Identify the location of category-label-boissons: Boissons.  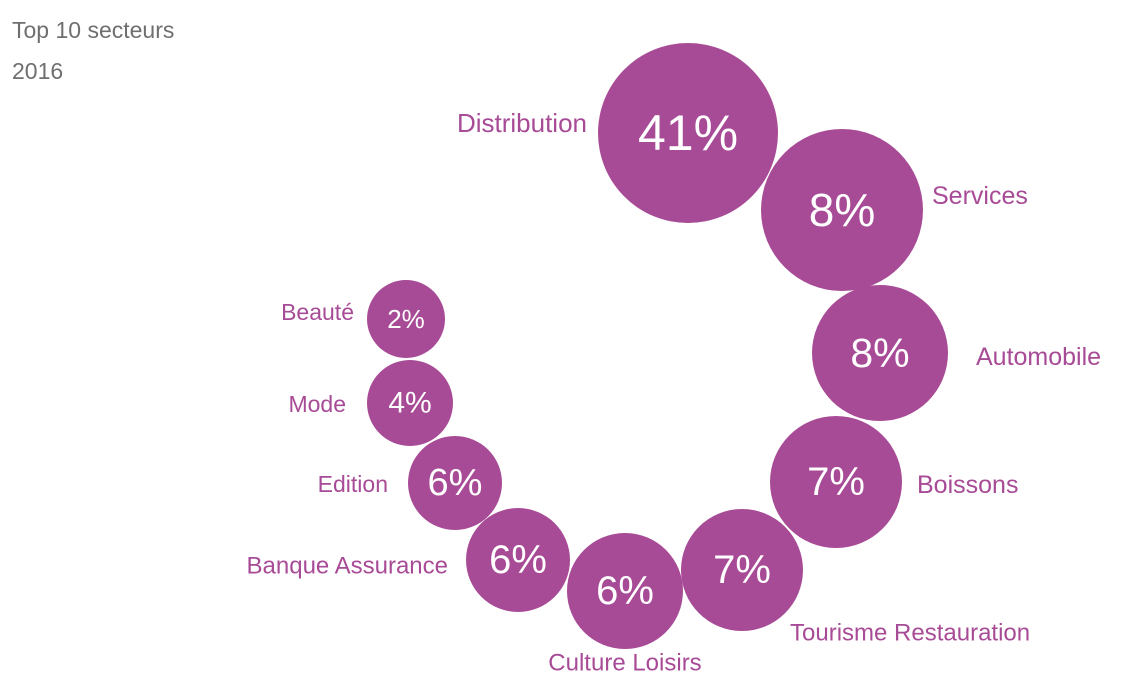
(967, 485).